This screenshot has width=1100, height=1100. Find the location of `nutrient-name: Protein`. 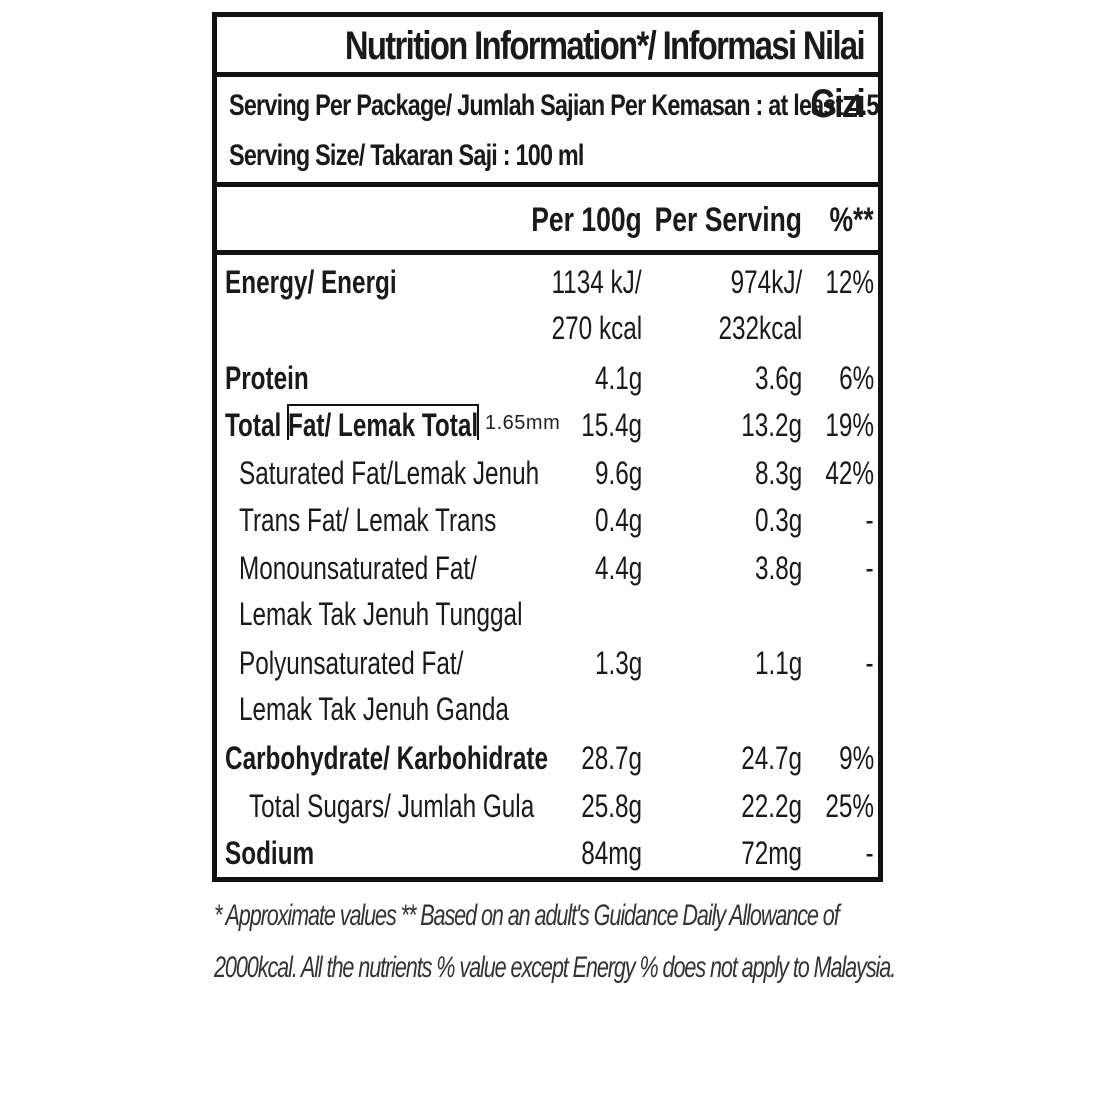

nutrient-name: Protein is located at coordinates (267, 378).